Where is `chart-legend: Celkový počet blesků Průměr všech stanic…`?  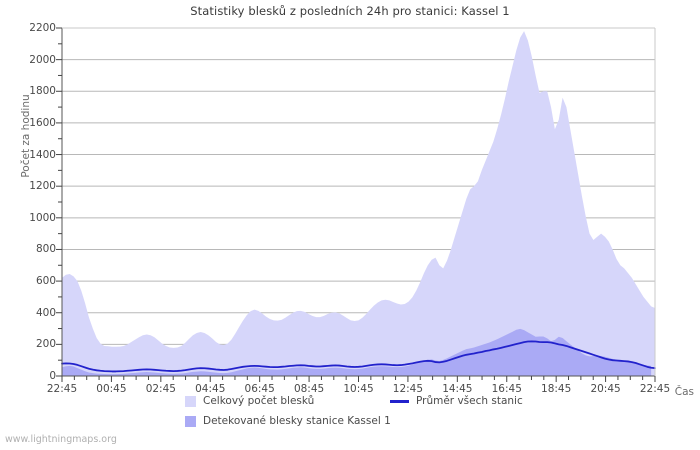 chart-legend: Celkový počet blesků Průměr všech stanic… is located at coordinates (350, 416).